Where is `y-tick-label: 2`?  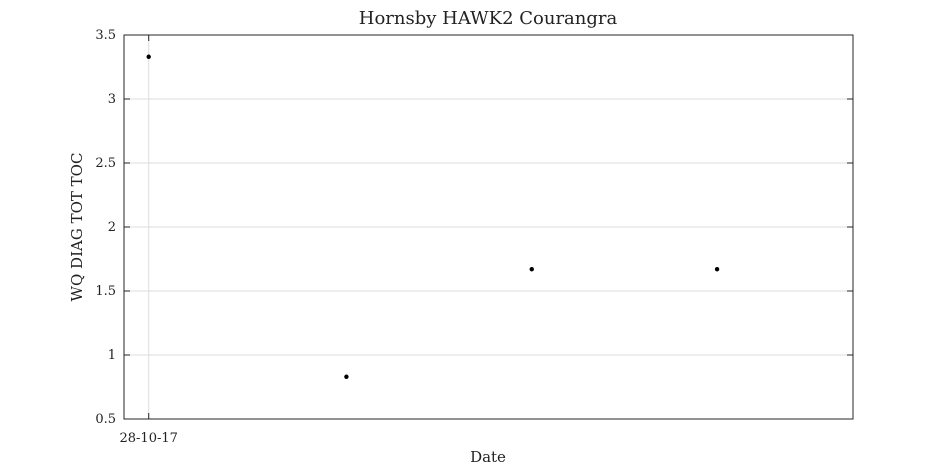
y-tick-label: 2 is located at coordinates (112, 227).